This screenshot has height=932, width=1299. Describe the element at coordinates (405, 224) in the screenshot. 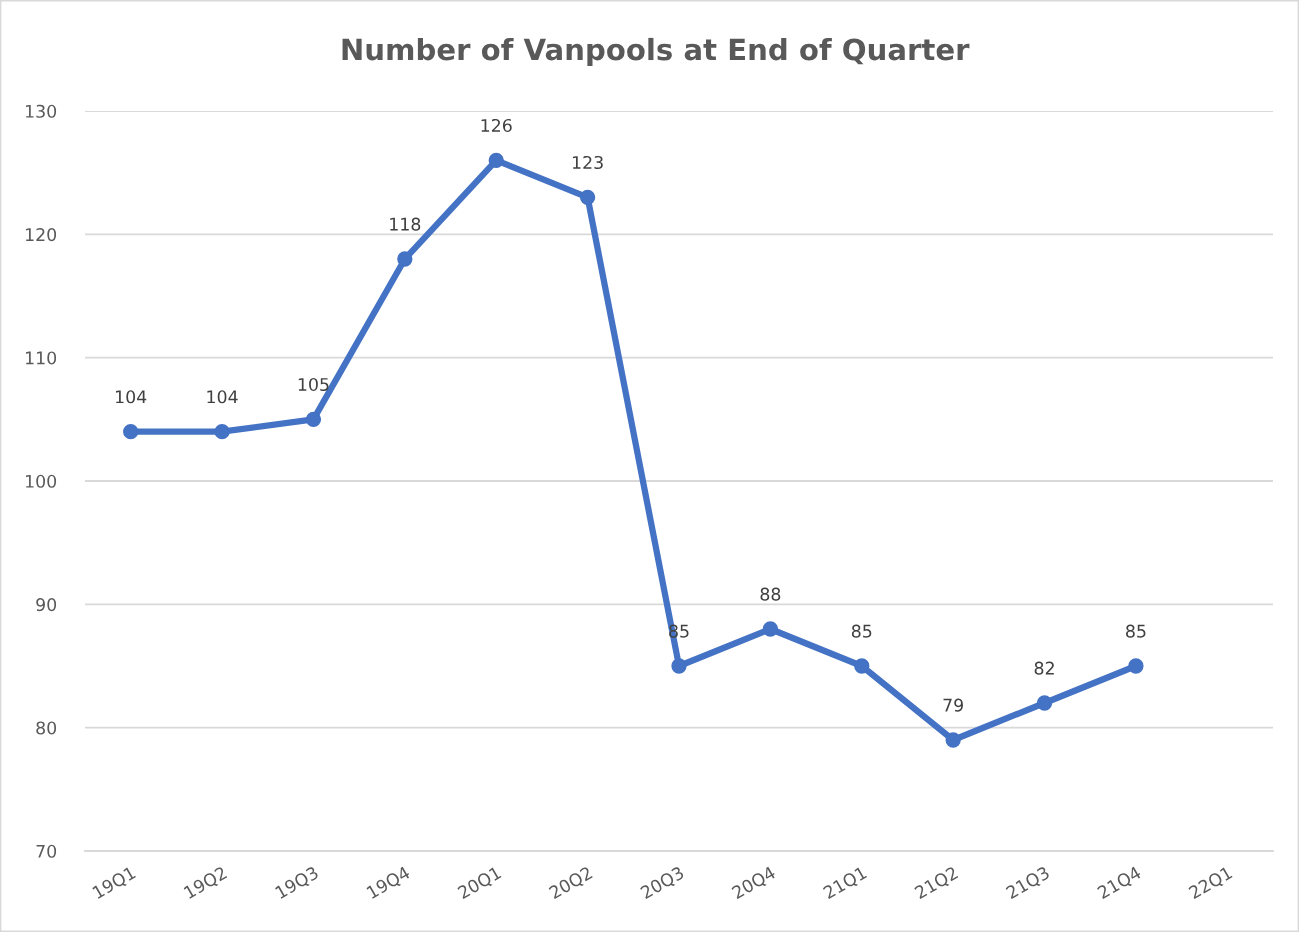

I see `data-label: 118` at that location.